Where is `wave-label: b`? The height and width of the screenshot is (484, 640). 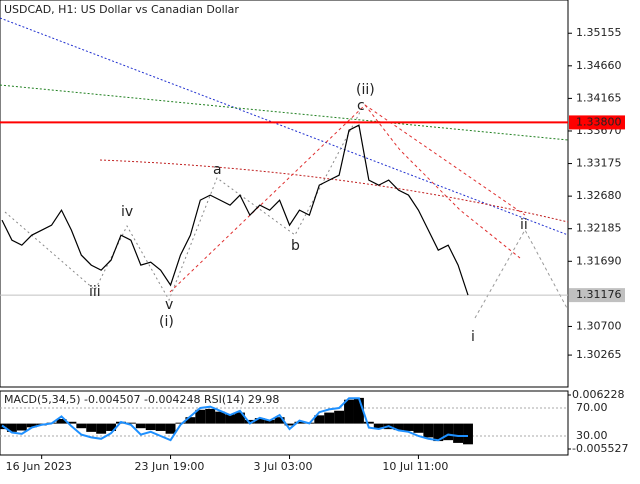
wave-label: b is located at coordinates (295, 246).